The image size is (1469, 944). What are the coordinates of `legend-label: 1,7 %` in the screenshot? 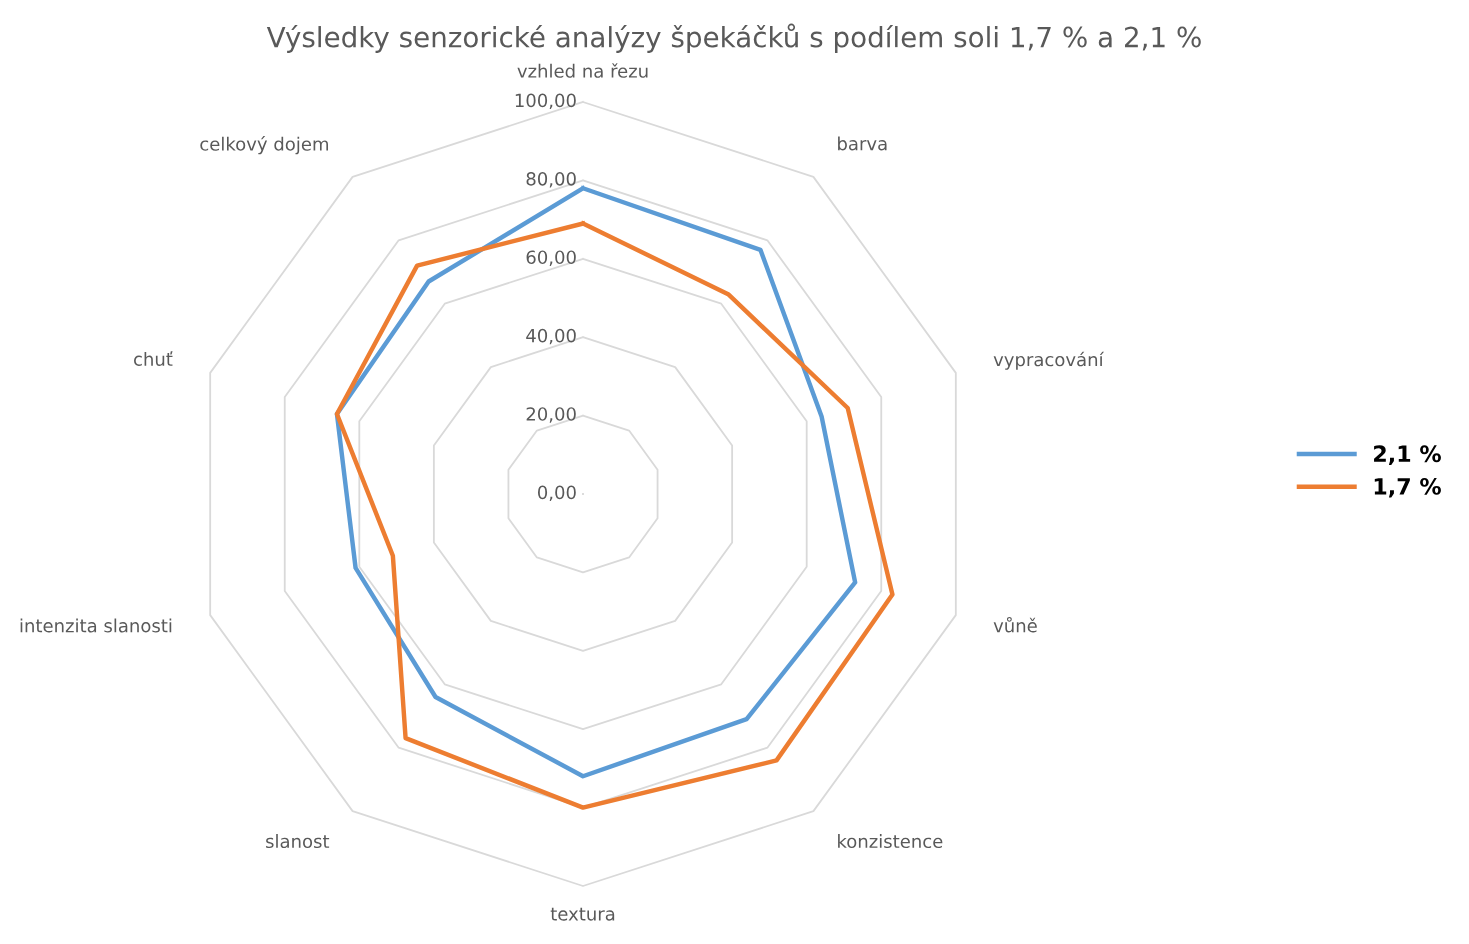 It's located at (1407, 487).